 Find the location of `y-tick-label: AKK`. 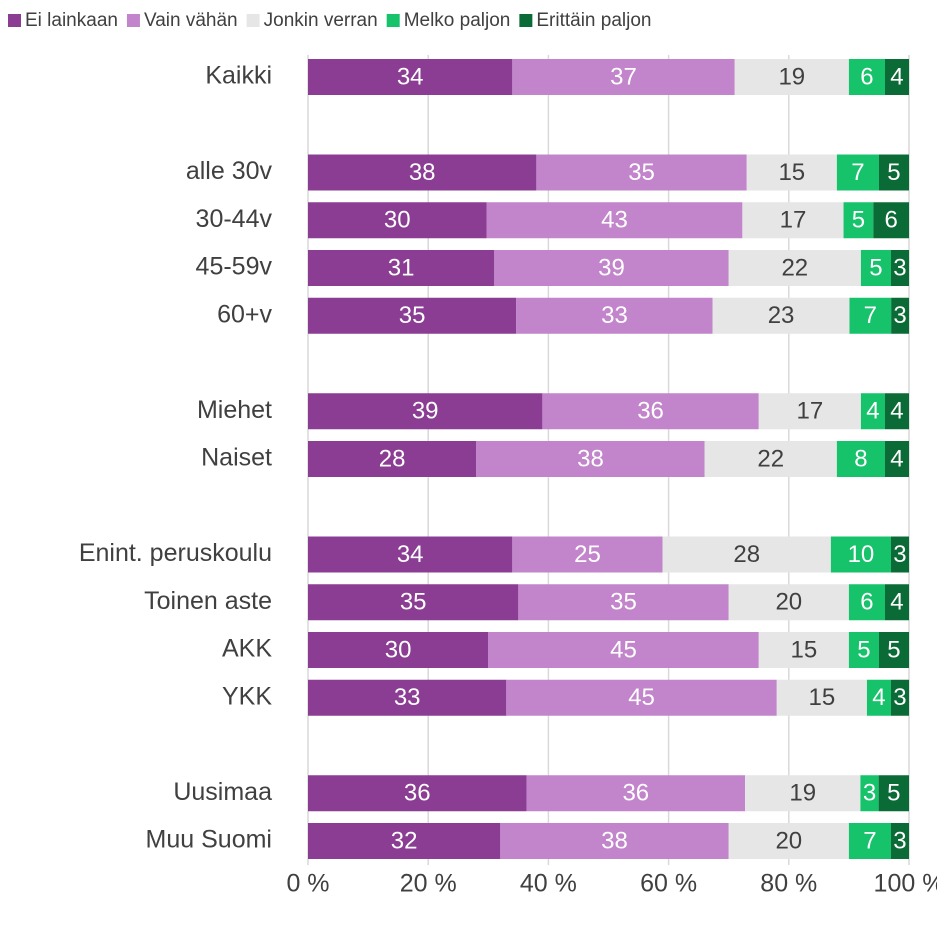

y-tick-label: AKK is located at coordinates (247, 649).